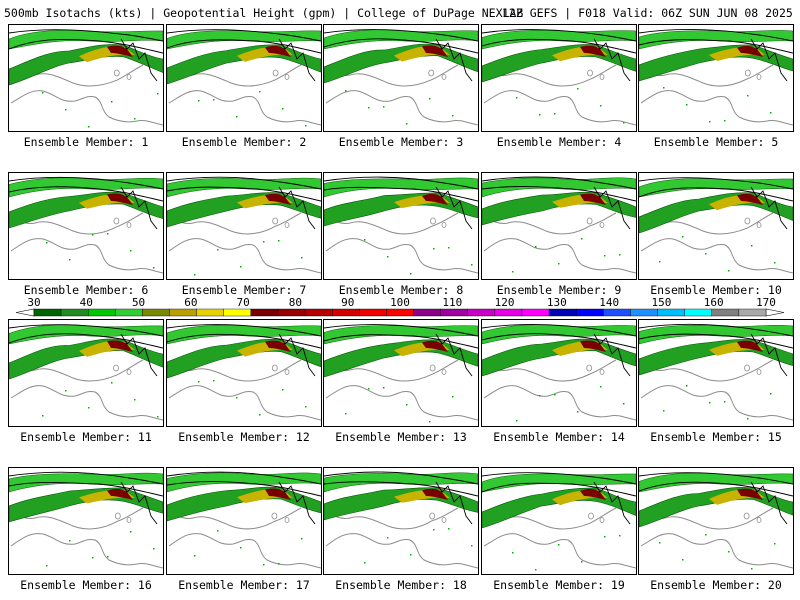  What do you see at coordinates (86, 585) in the screenshot?
I see `ensemble-member-label: Ensemble Member: 16` at bounding box center [86, 585].